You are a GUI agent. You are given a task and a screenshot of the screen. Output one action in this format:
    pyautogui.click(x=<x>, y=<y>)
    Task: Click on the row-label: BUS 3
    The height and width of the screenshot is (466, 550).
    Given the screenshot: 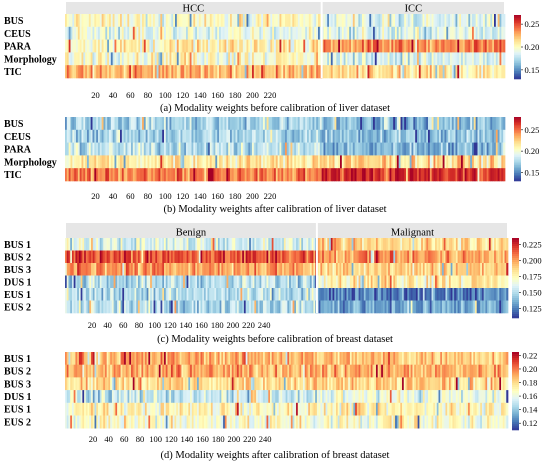 What is the action you would take?
    pyautogui.click(x=17, y=270)
    